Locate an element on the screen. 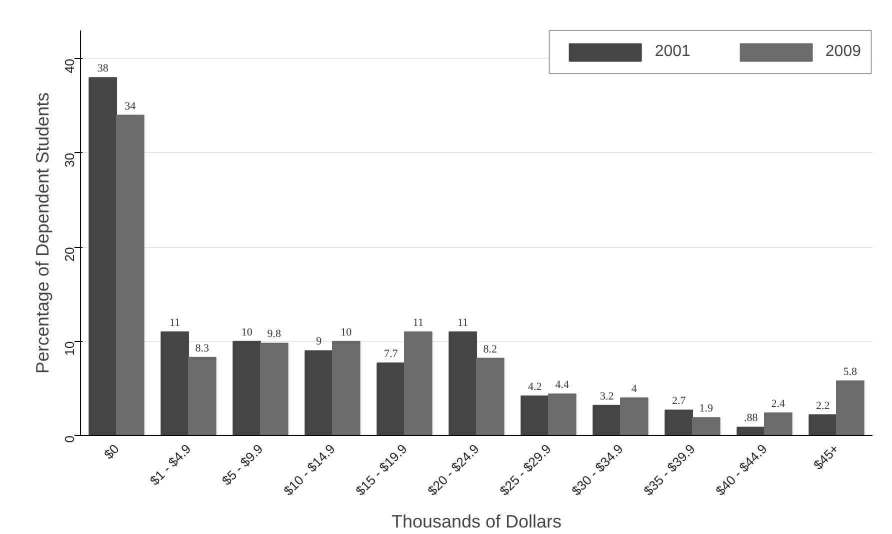 This screenshot has height=534, width=892. legend-label: 2001 is located at coordinates (672, 52).